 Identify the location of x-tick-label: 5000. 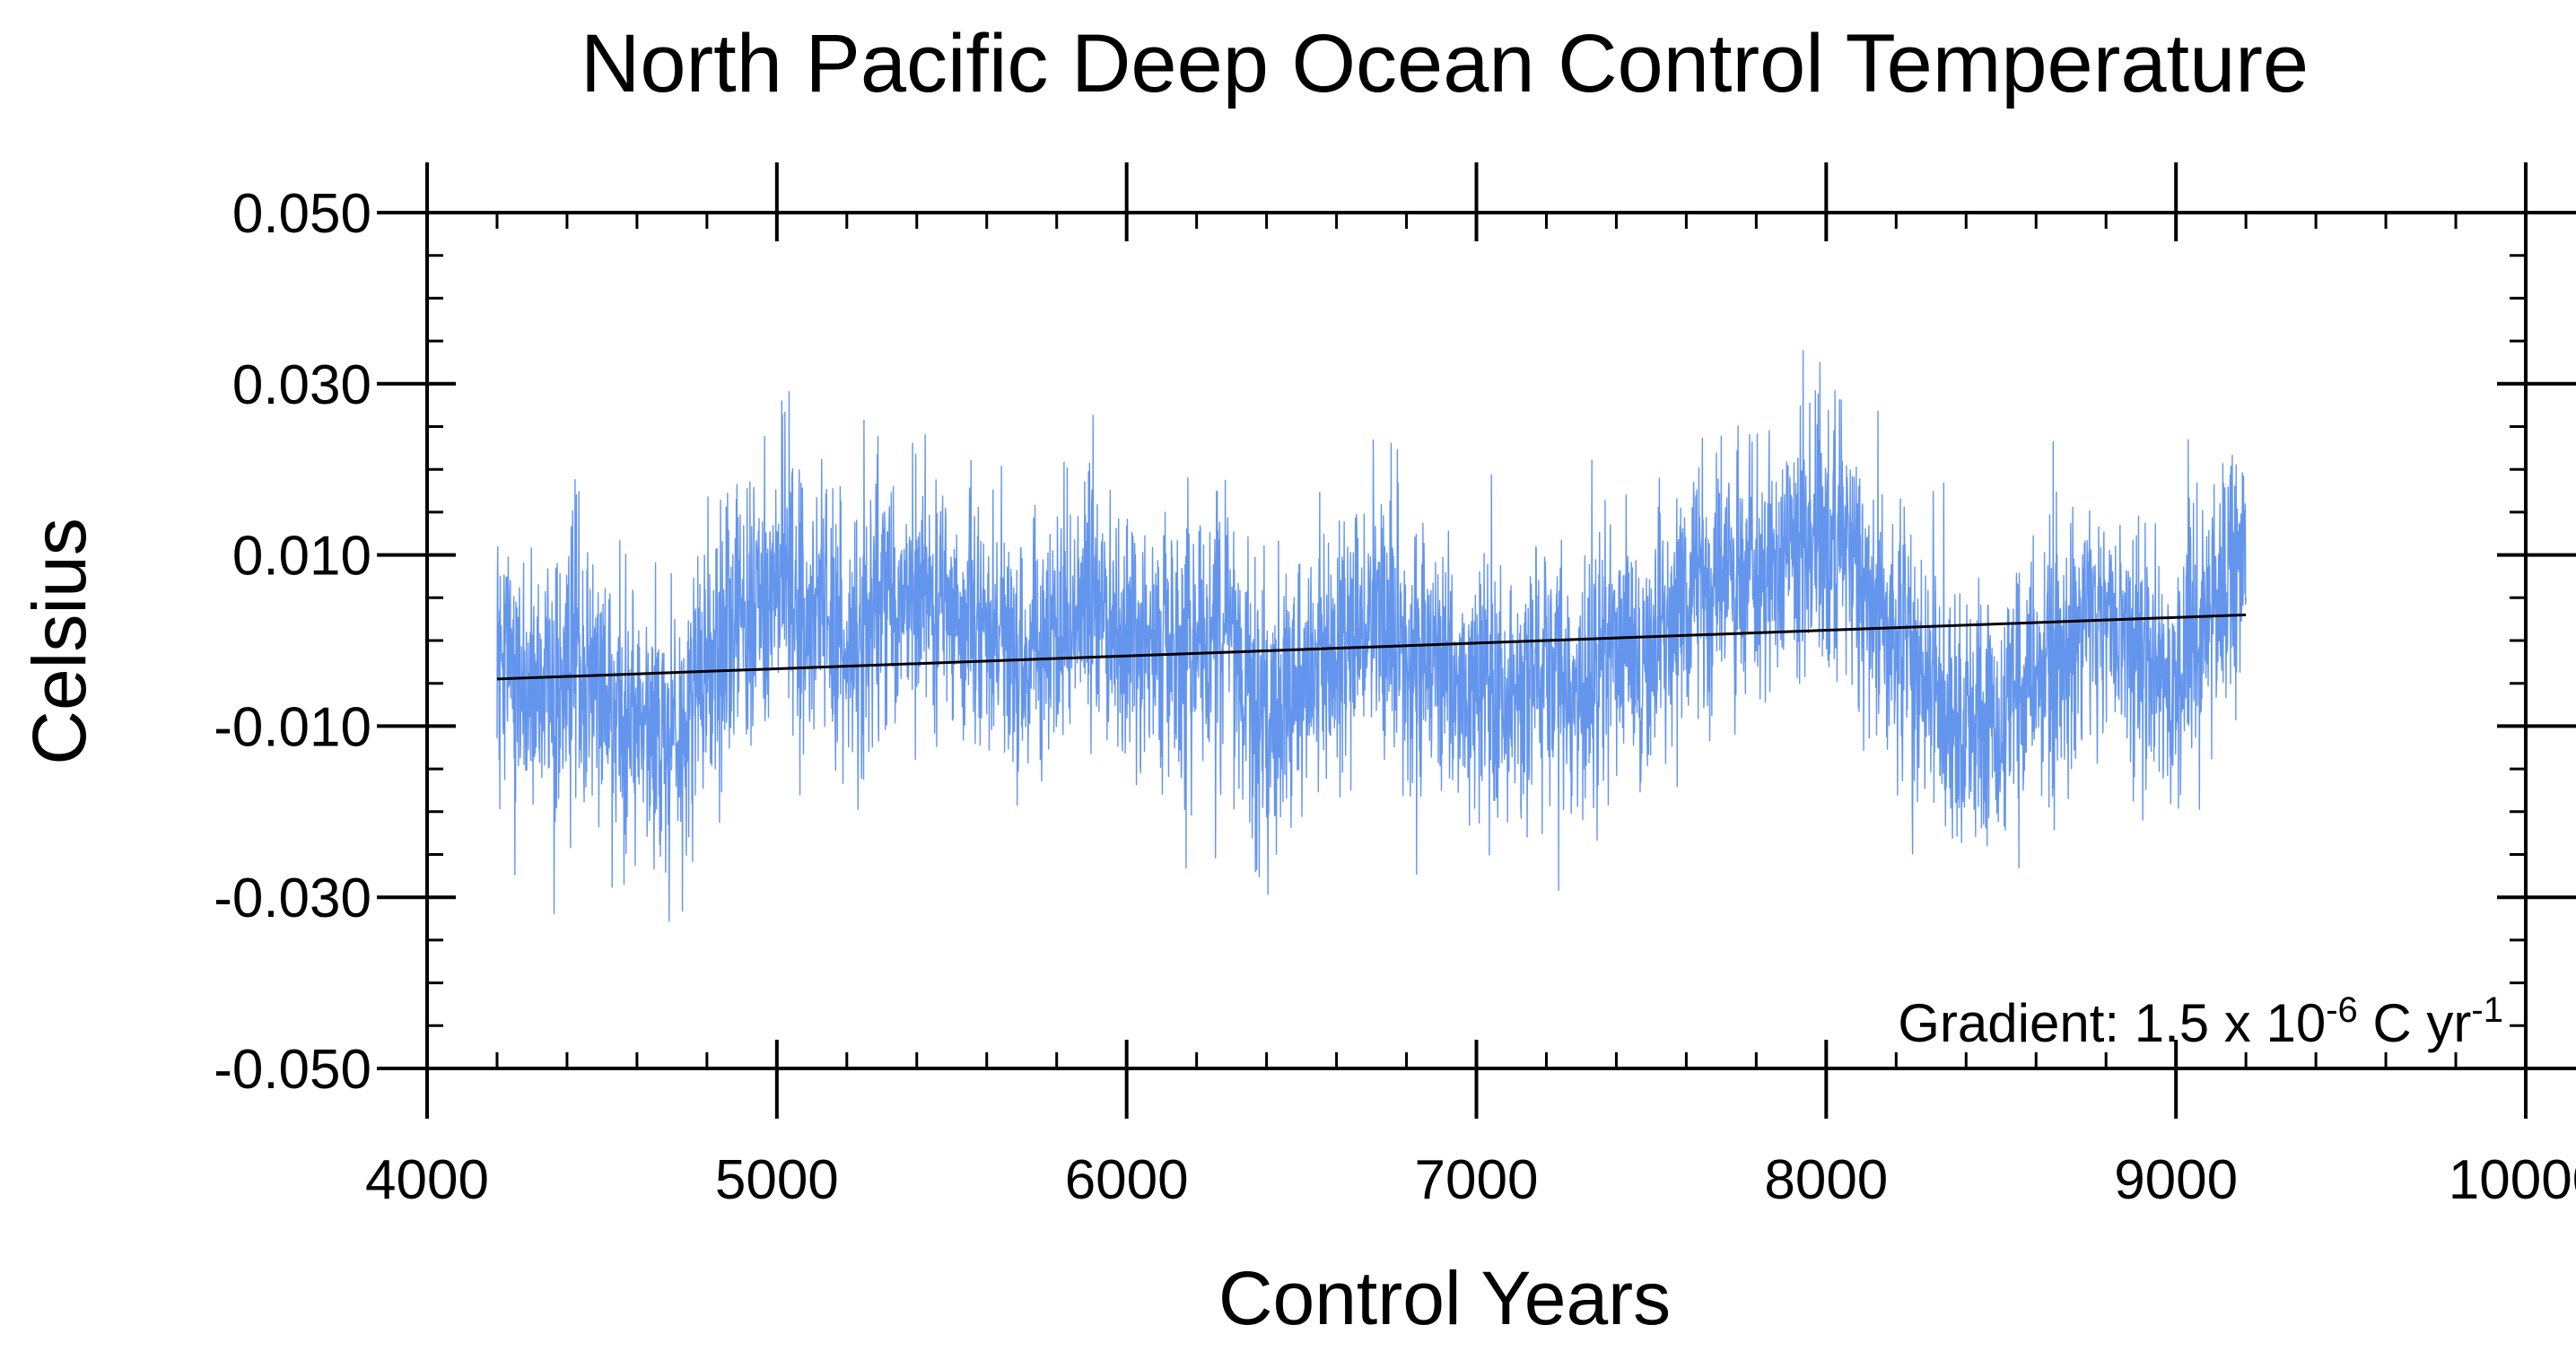
(777, 1180).